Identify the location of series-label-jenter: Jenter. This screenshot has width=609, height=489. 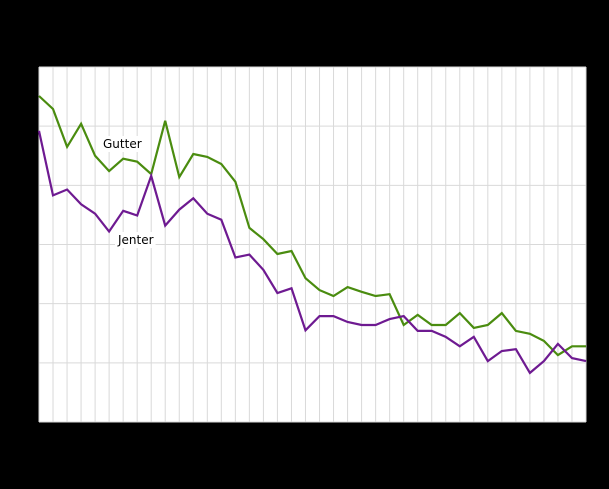
(135, 240).